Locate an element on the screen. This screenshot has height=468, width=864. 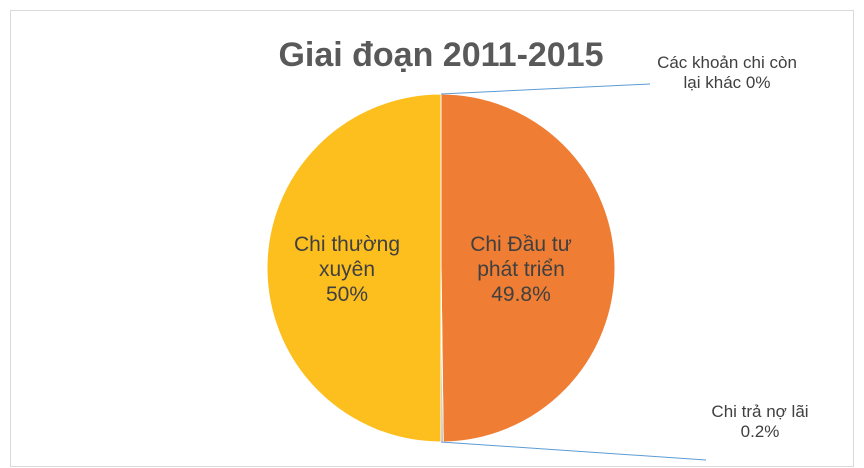
chart-title: Giai đoạn 2011-2015 is located at coordinates (440, 55).